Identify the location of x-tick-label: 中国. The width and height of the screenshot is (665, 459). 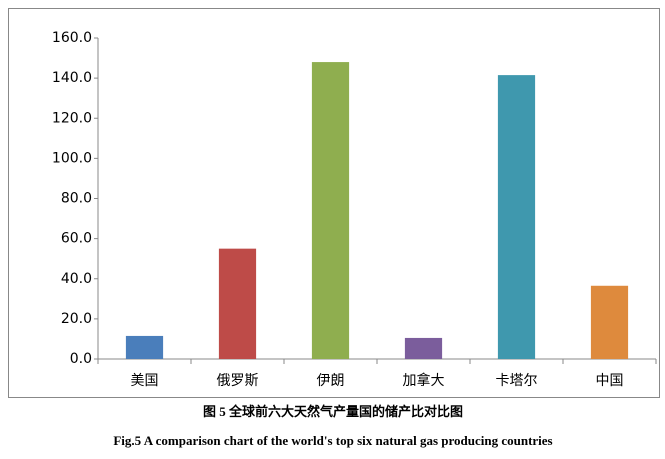
(610, 381).